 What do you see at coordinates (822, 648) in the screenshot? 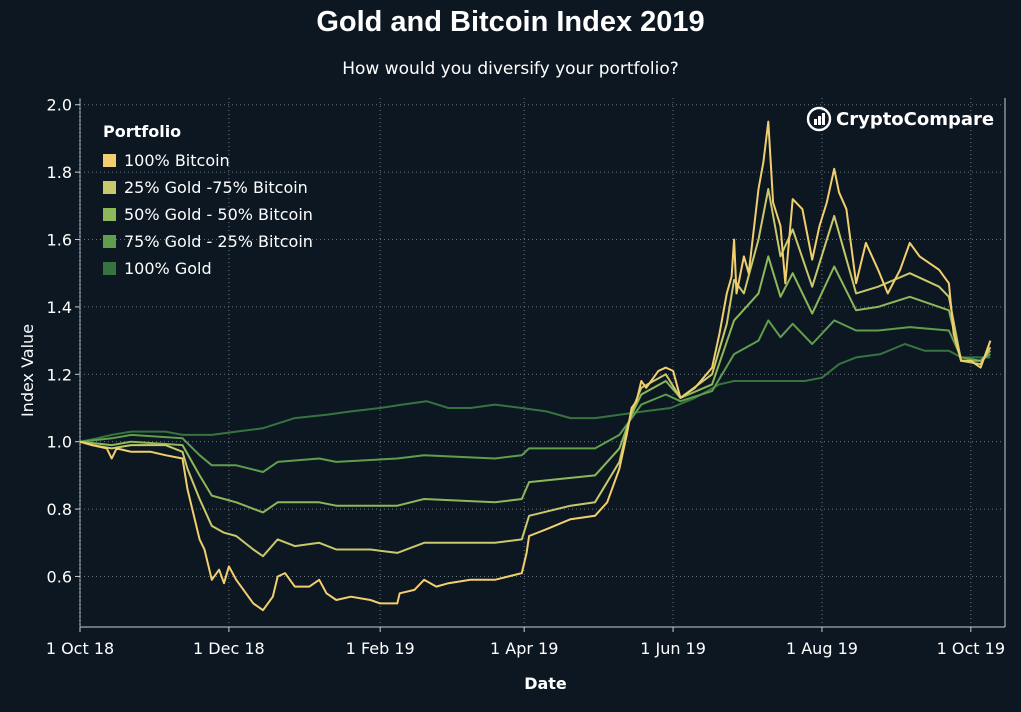
I see `x-tick-label: 1 Aug 19` at bounding box center [822, 648].